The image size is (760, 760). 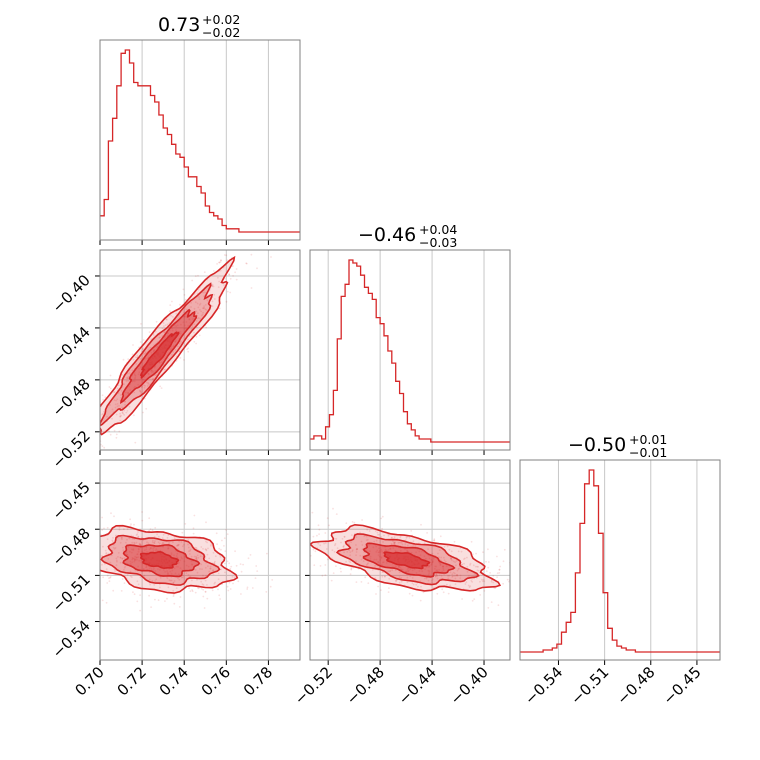 What do you see at coordinates (635, 685) in the screenshot?
I see `x-tick-label-param-2: −0.48` at bounding box center [635, 685].